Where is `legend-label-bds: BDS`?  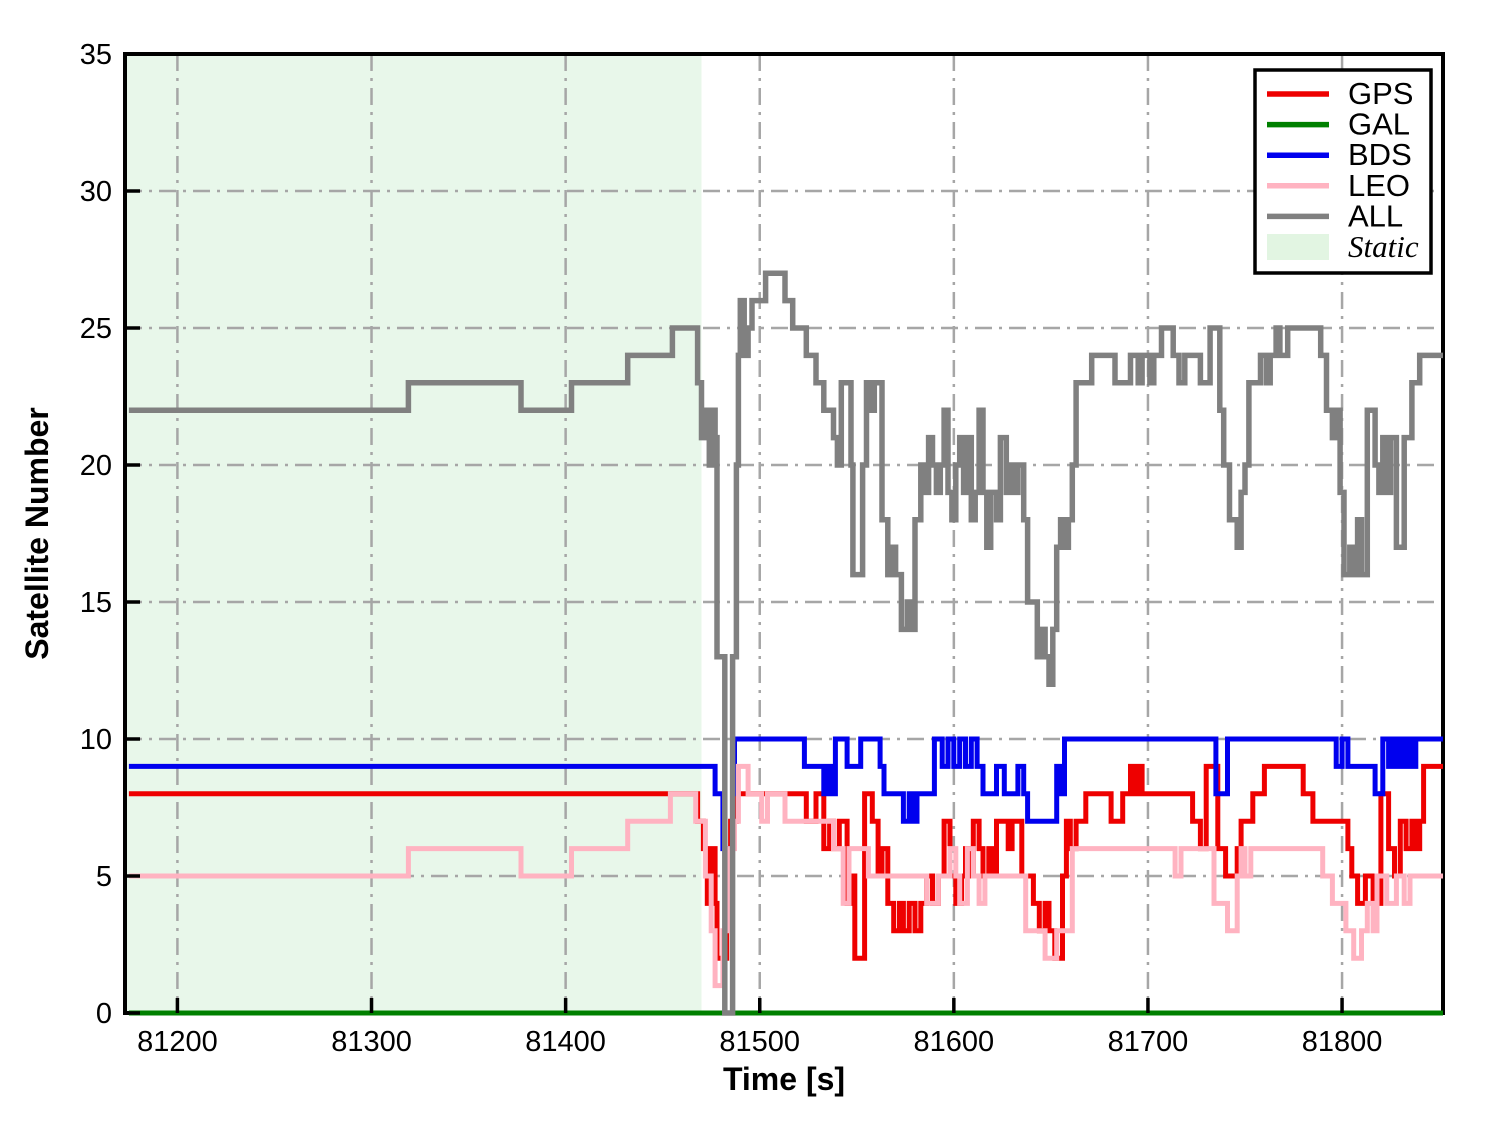 legend-label-bds: BDS is located at coordinates (1380, 154).